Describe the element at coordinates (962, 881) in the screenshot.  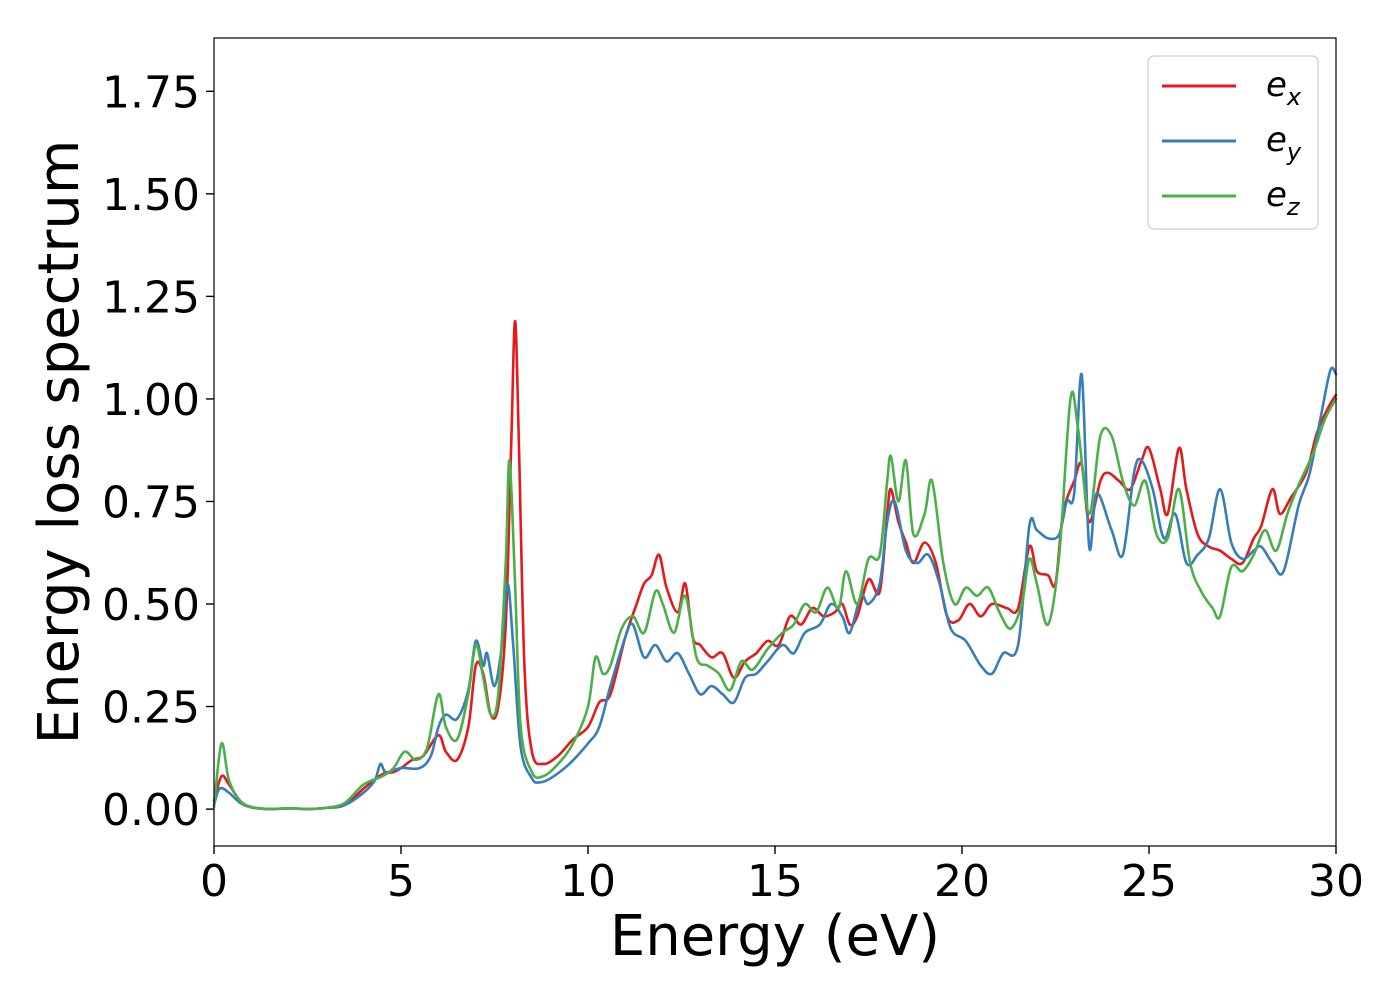
I see `x-tick-label: 20` at that location.